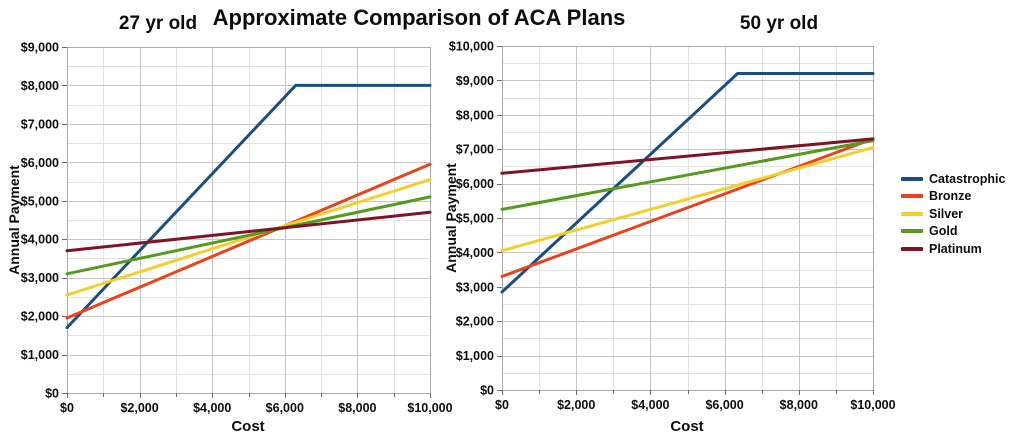 Image resolution: width=1024 pixels, height=439 pixels. What do you see at coordinates (687, 426) in the screenshot?
I see `chart-50yr-x-axis-title: Cost` at bounding box center [687, 426].